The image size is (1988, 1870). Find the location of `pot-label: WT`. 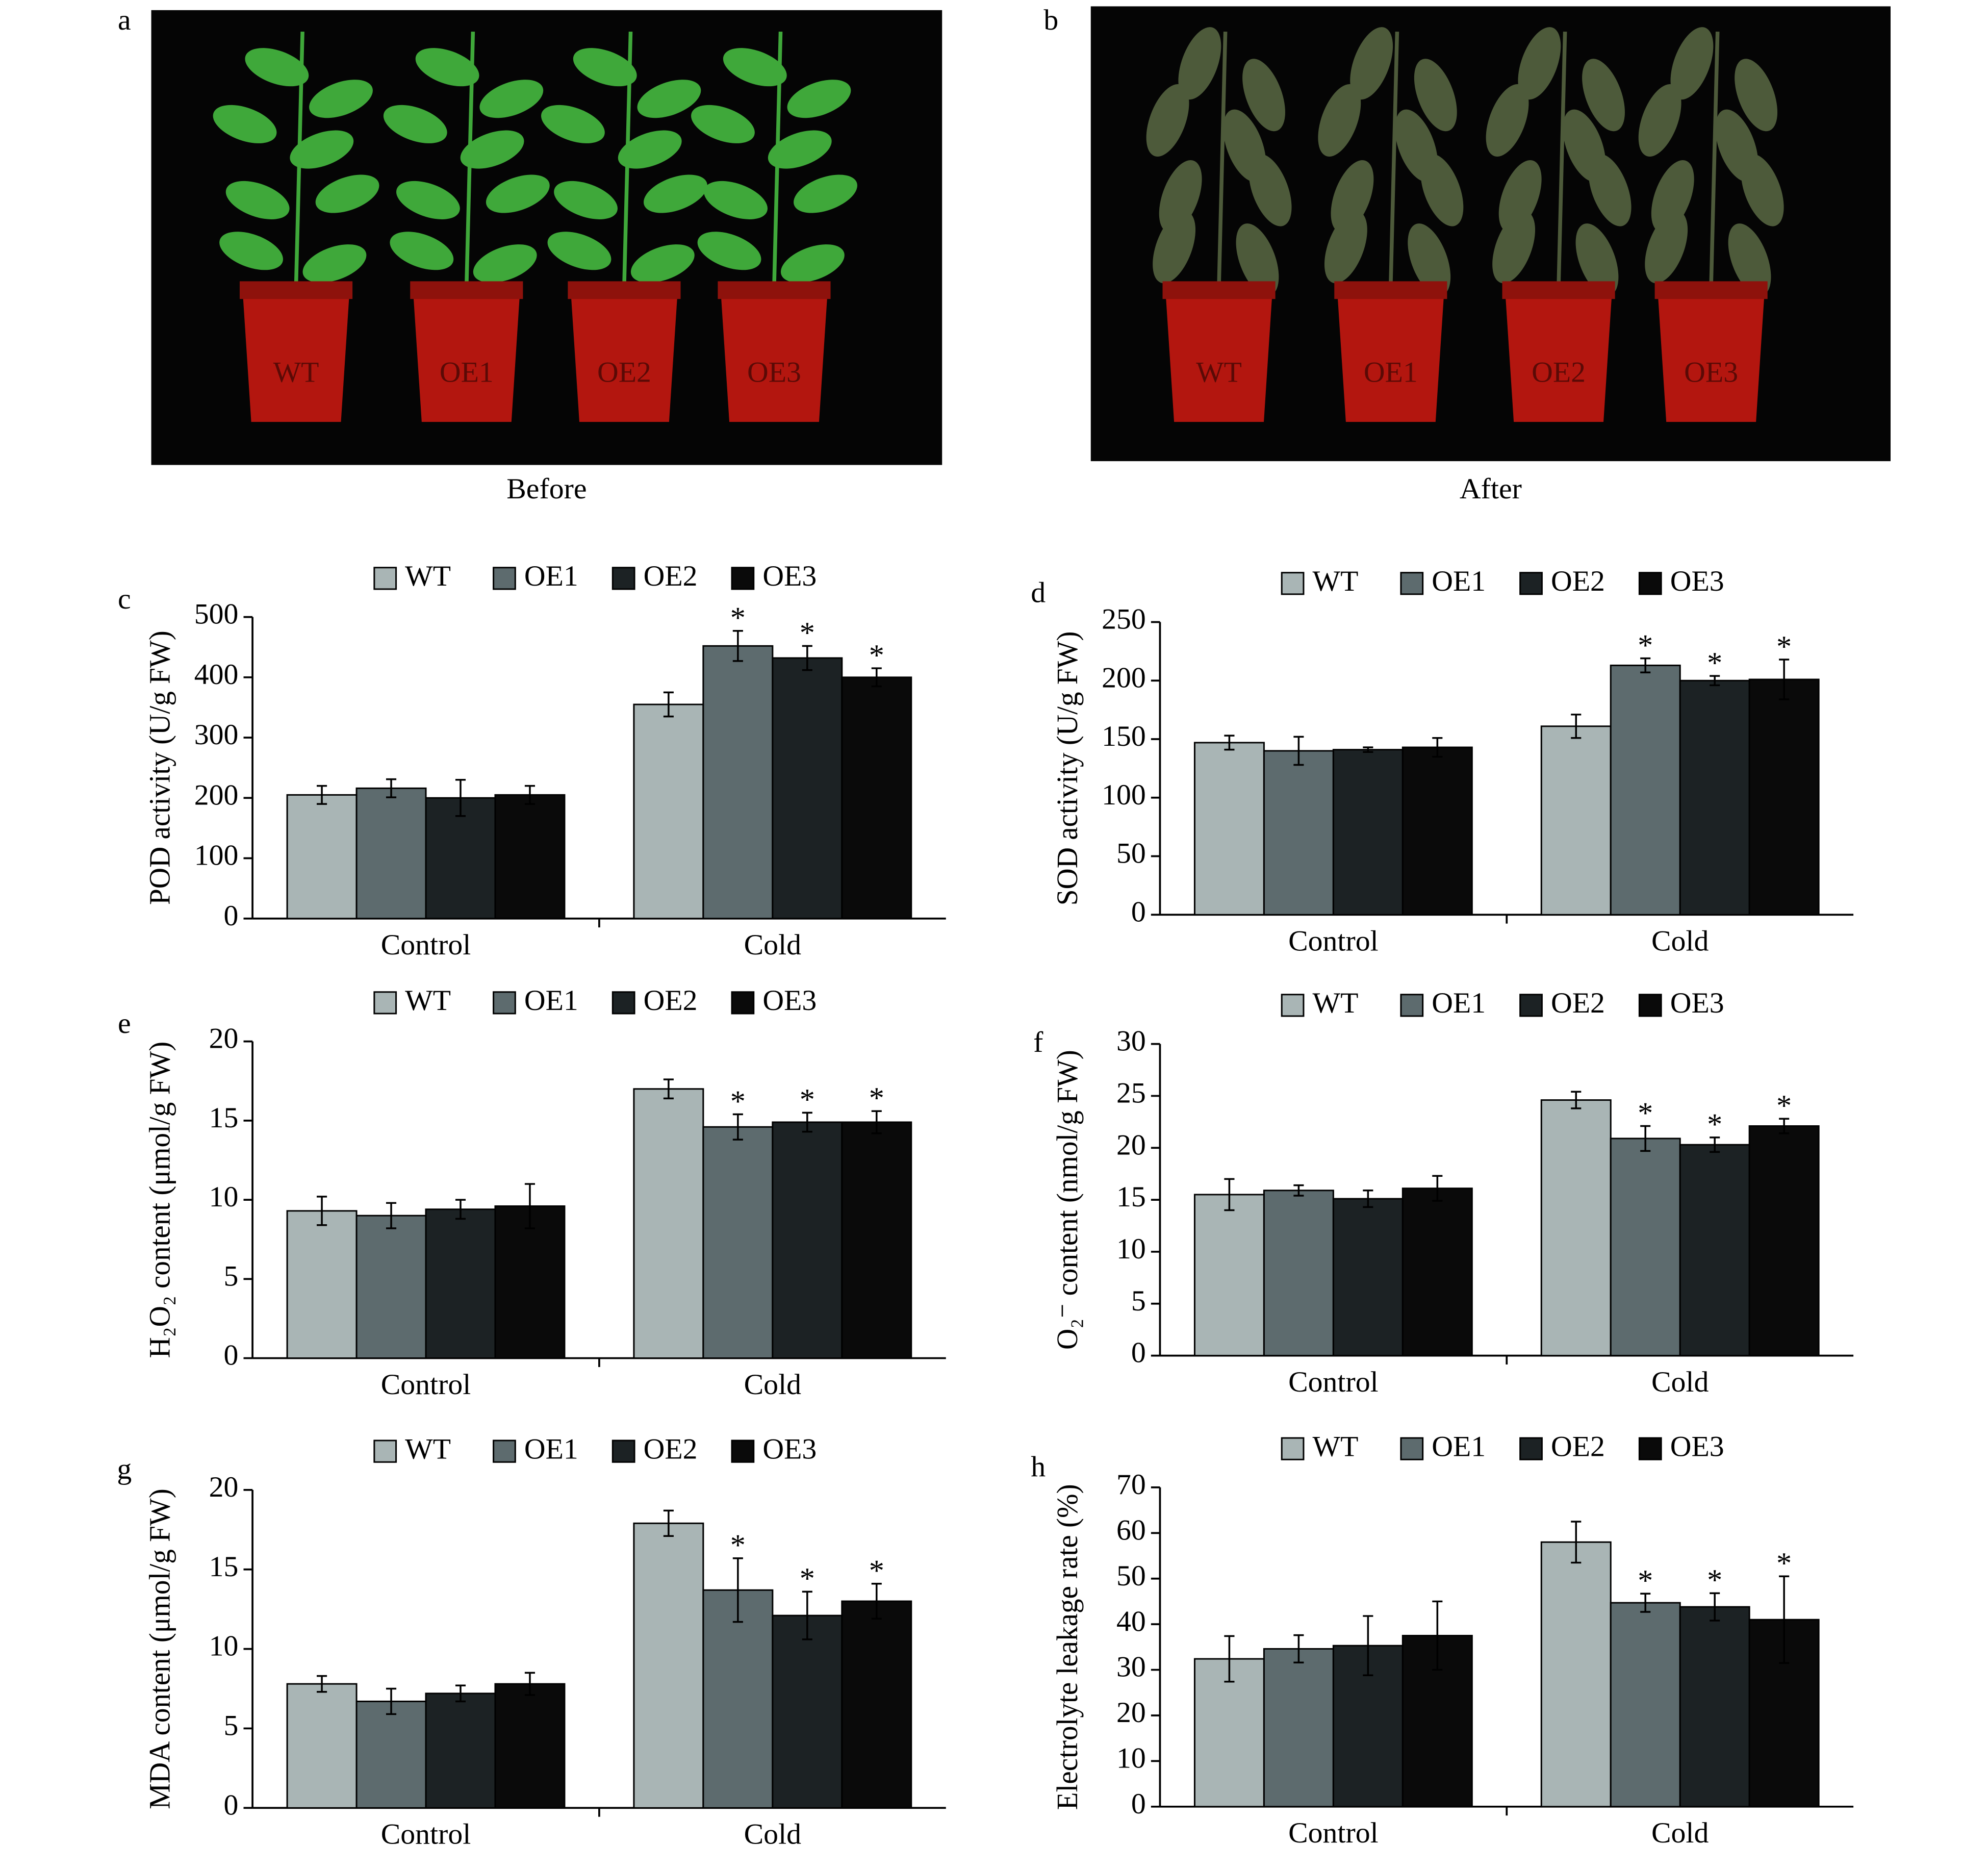

pot-label: WT is located at coordinates (1219, 373).